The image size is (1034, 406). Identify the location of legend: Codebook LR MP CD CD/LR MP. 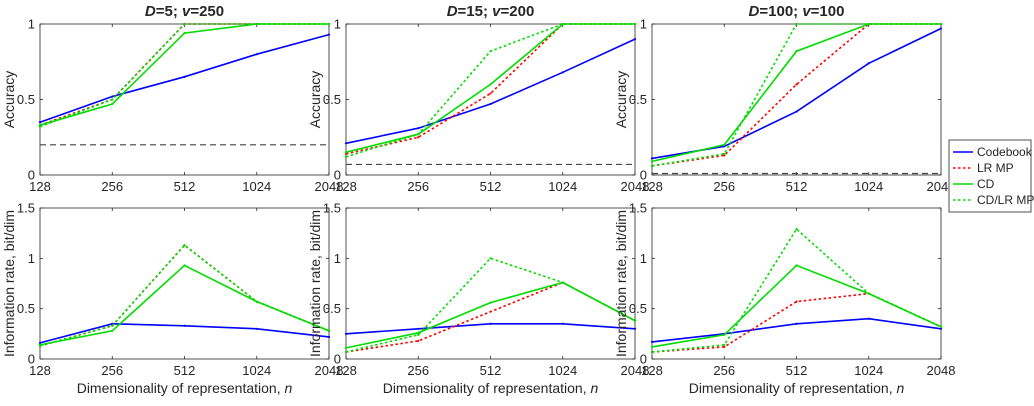
(991, 176).